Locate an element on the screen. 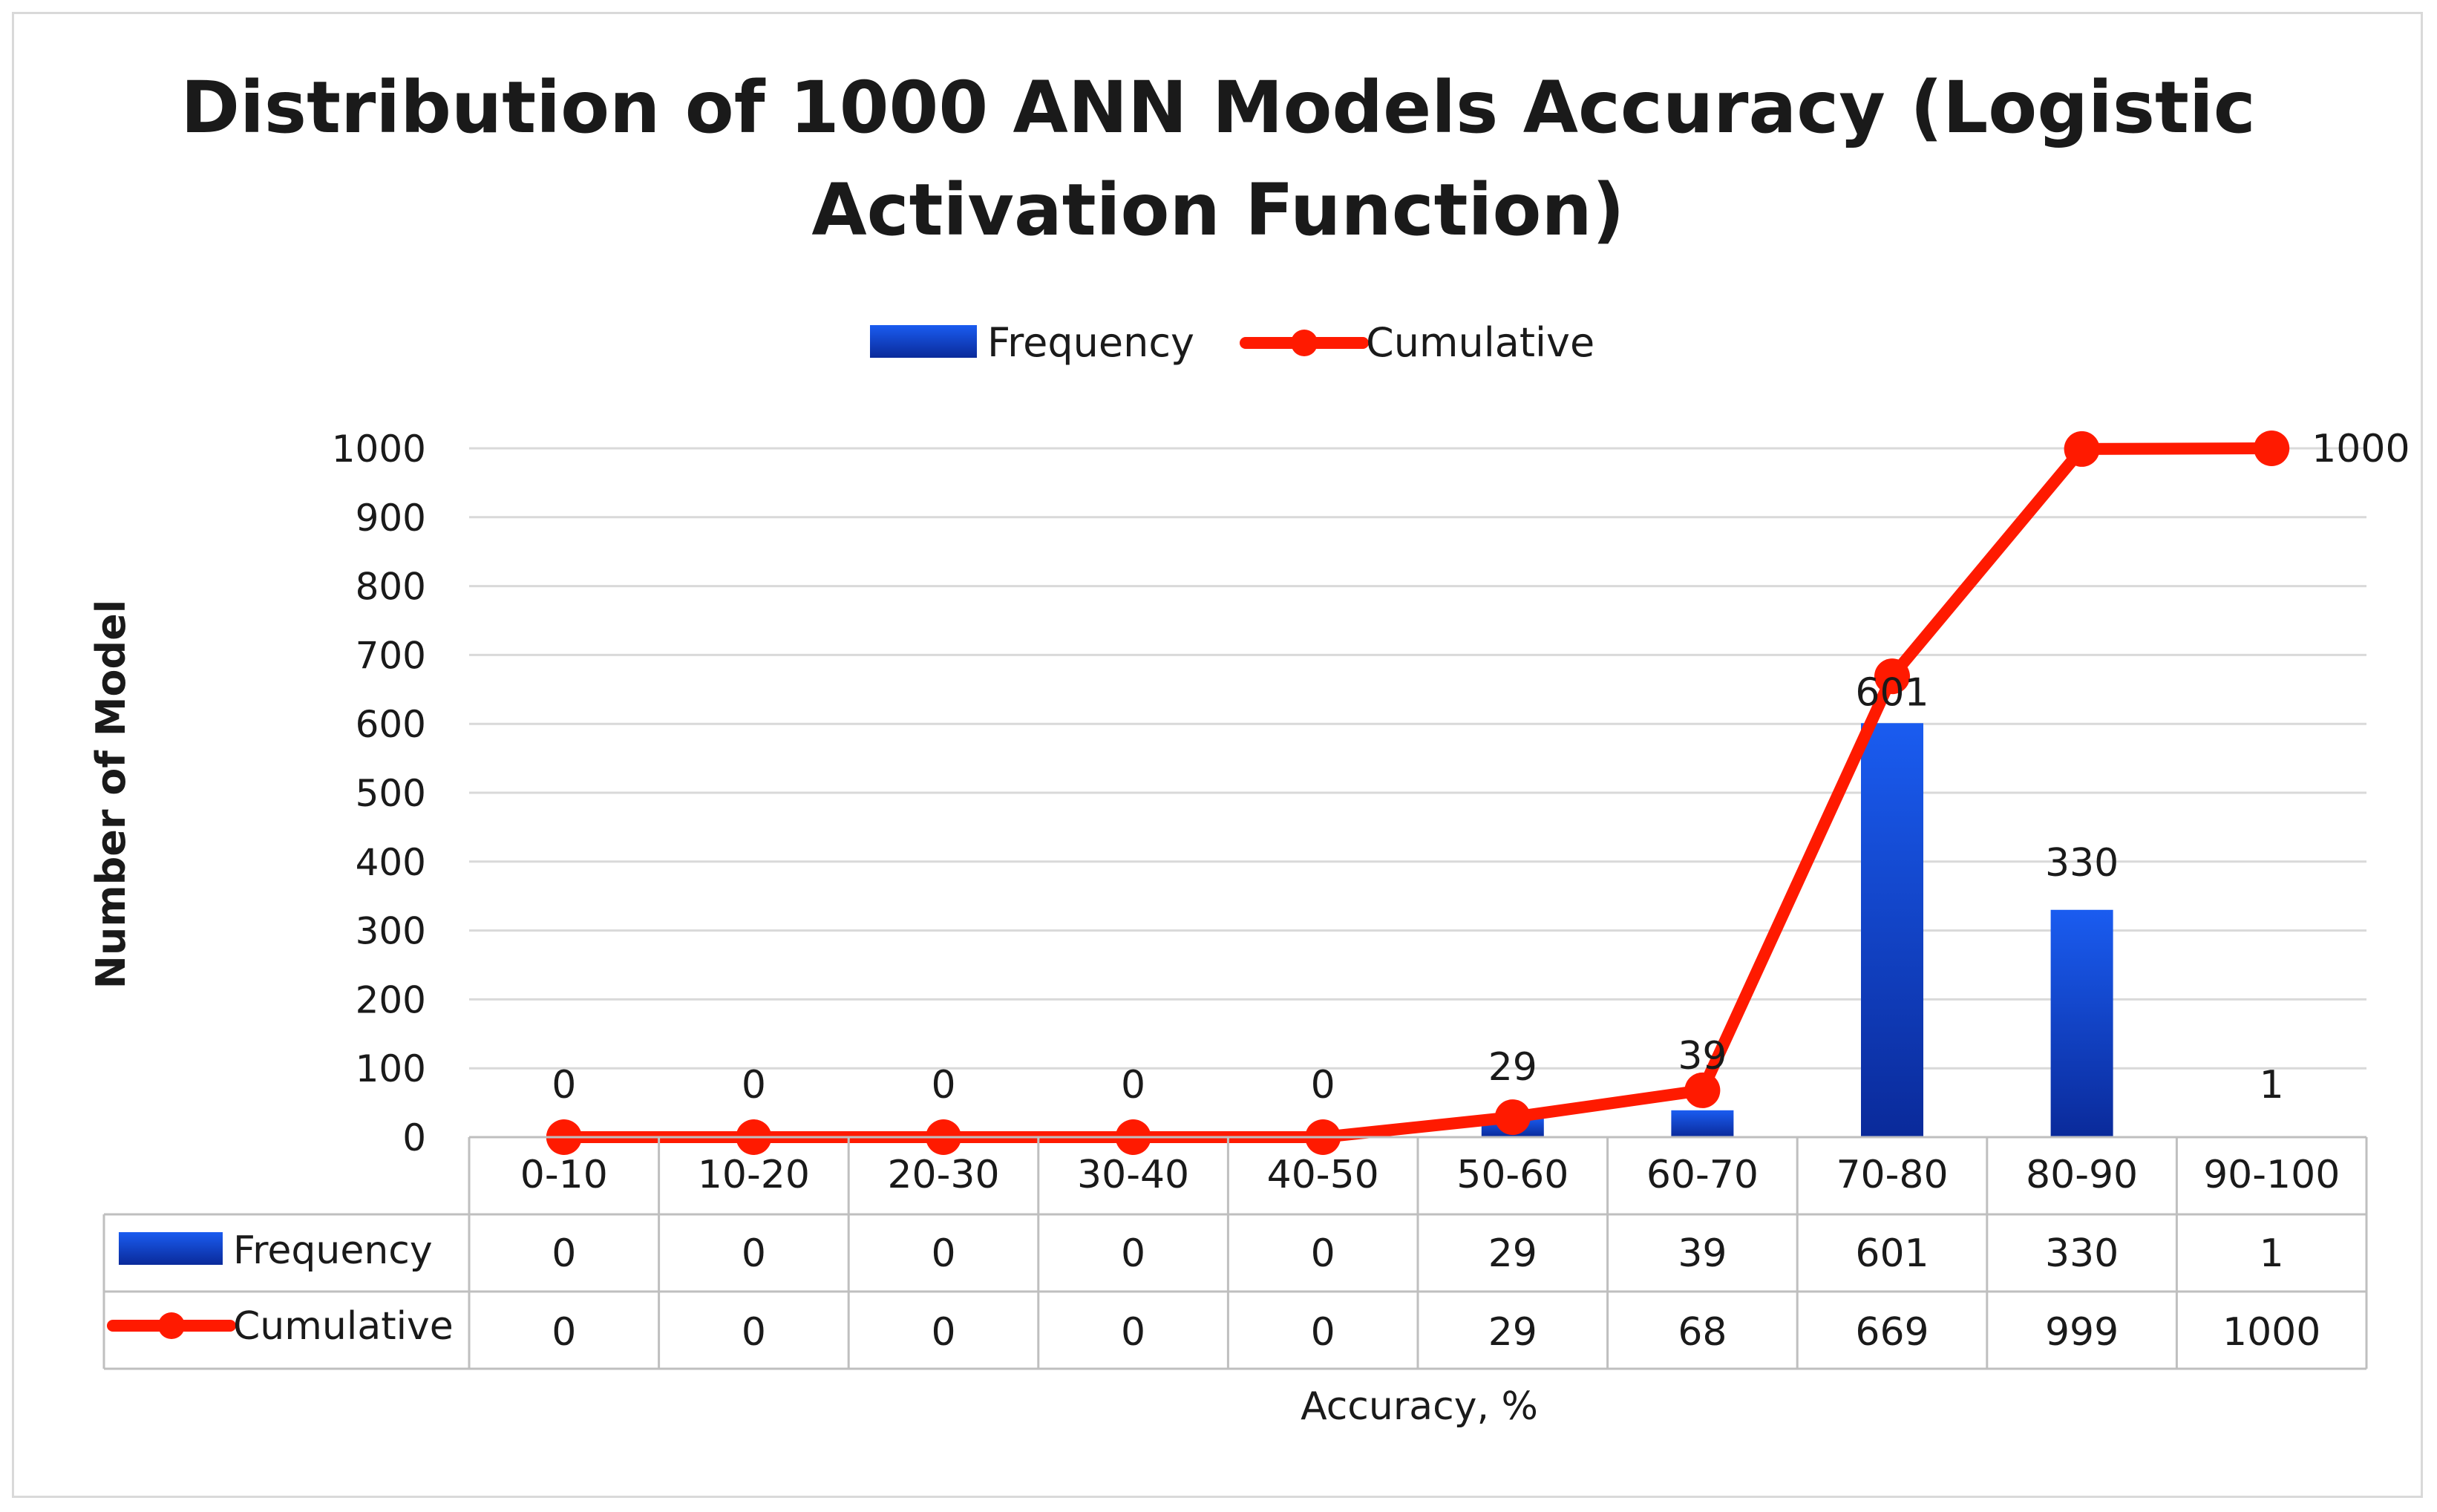  y-tick-label: 900 is located at coordinates (391, 519).